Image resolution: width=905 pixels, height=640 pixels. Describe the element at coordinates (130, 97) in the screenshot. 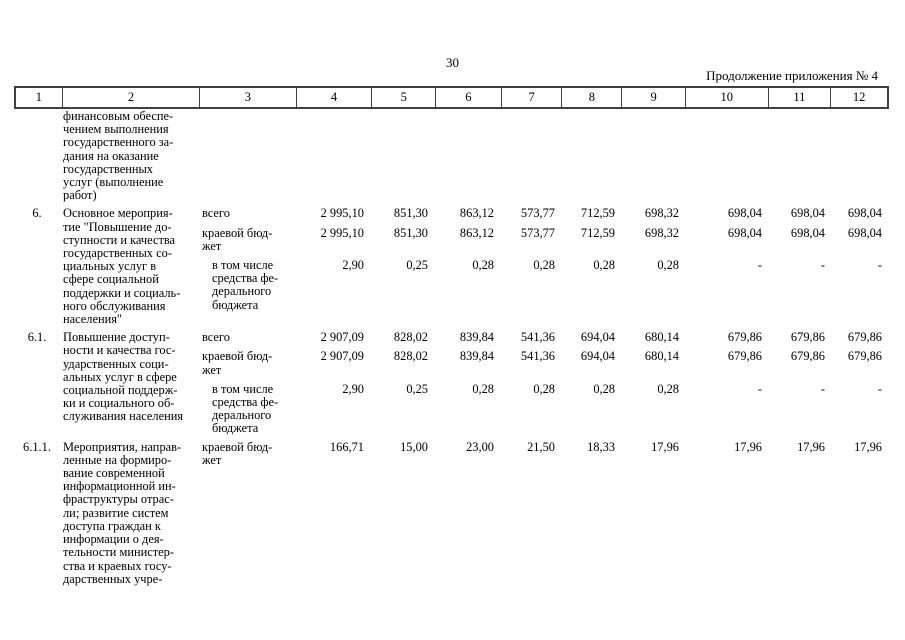

I see `header-cell: 2` at that location.